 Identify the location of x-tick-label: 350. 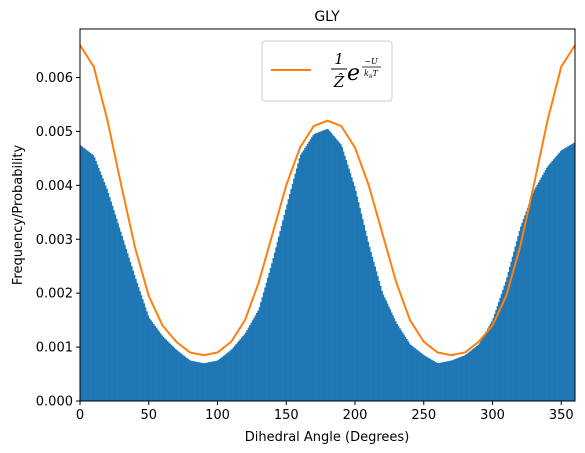
(561, 415).